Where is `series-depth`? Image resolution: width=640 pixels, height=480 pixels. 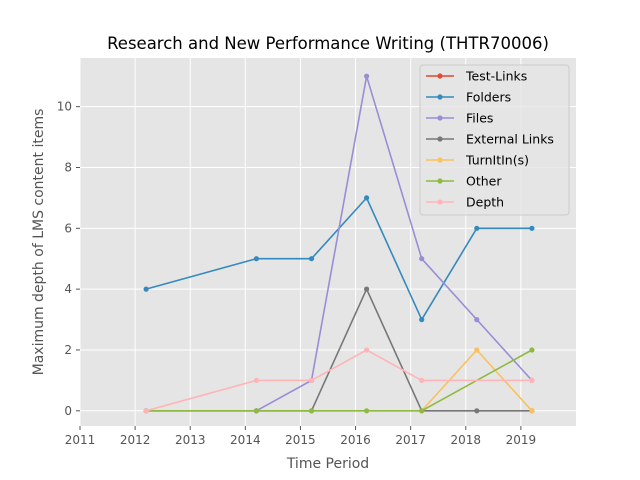
series-depth is located at coordinates (339, 380).